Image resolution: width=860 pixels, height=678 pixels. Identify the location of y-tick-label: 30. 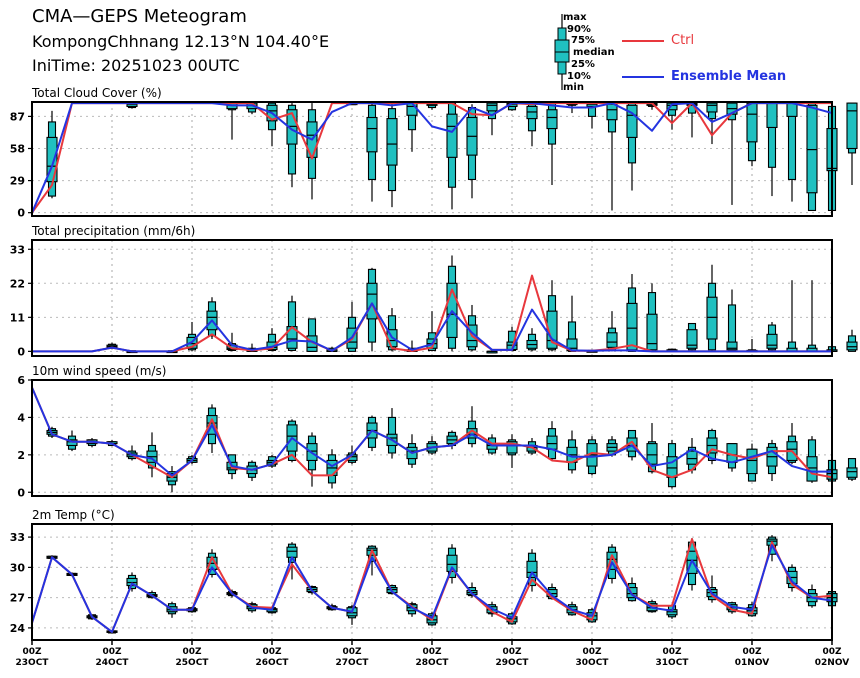
(18, 567).